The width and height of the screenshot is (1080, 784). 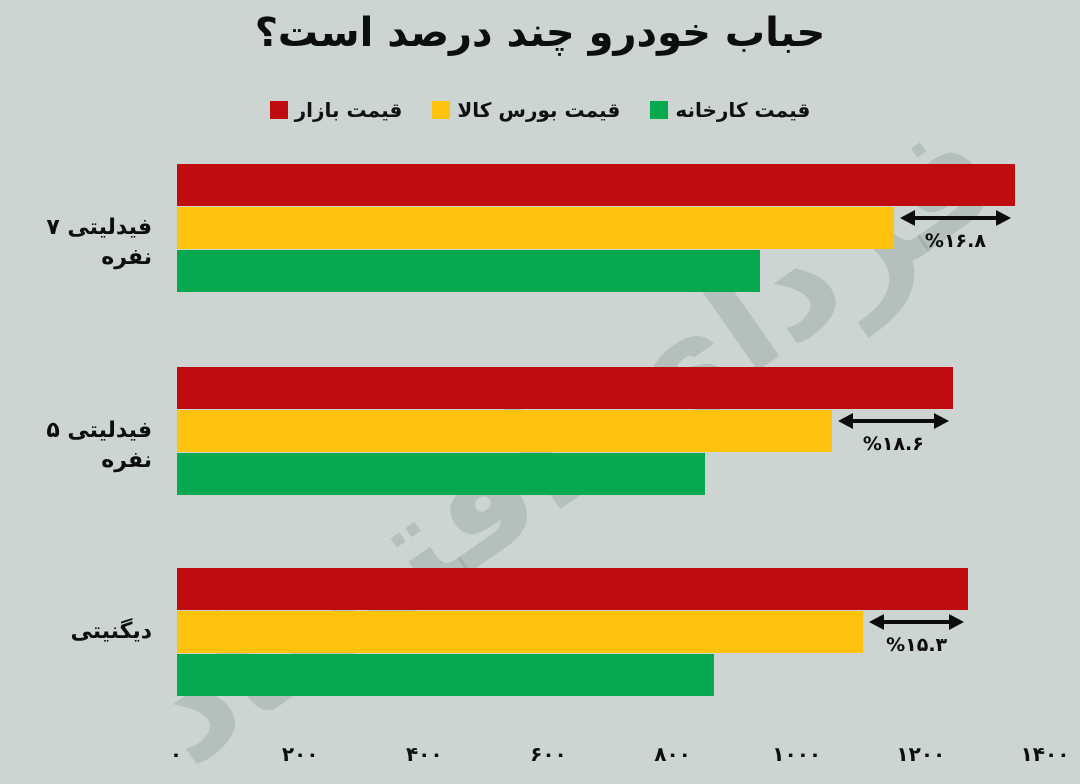 I want to click on x-axis-tick-label: ۰, so click(x=176, y=754).